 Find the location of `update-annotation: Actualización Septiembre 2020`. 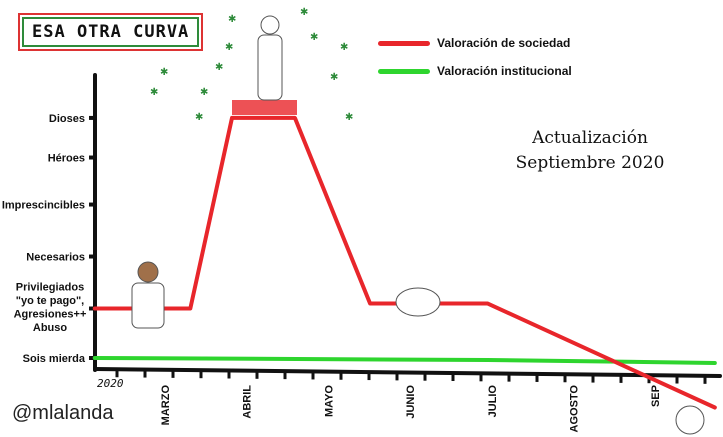

update-annotation: Actualización Septiembre 2020 is located at coordinates (590, 151).